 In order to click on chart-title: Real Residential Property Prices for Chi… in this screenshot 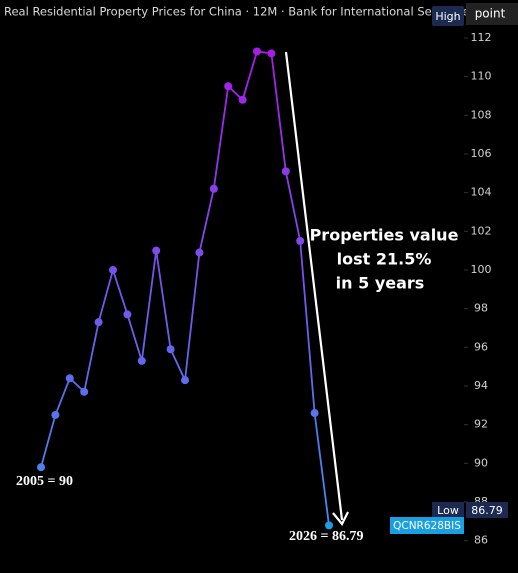, I will do `click(245, 12)`.